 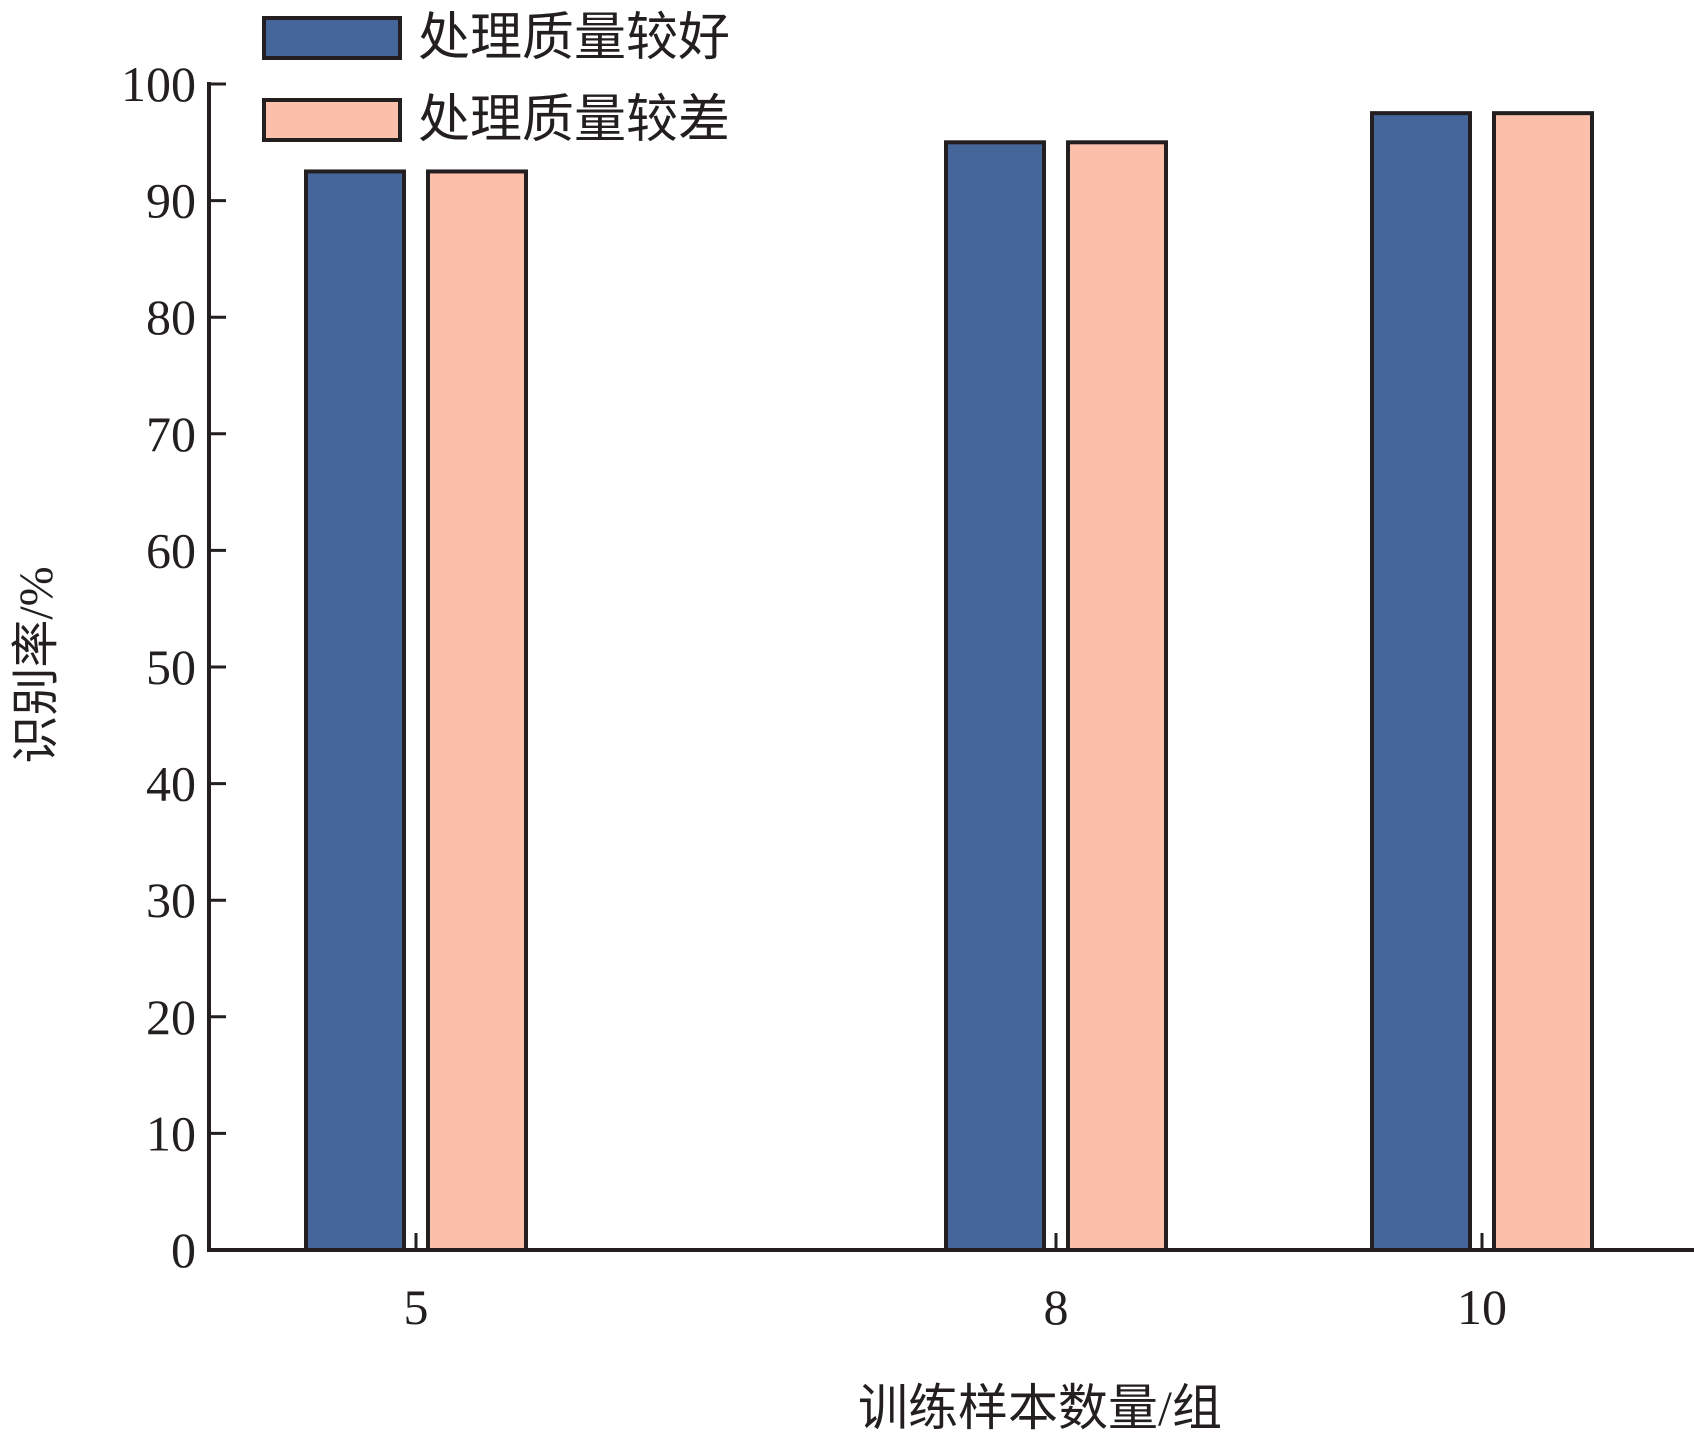 What do you see at coordinates (1482, 1307) in the screenshot?
I see `x-tick-label: 10` at bounding box center [1482, 1307].